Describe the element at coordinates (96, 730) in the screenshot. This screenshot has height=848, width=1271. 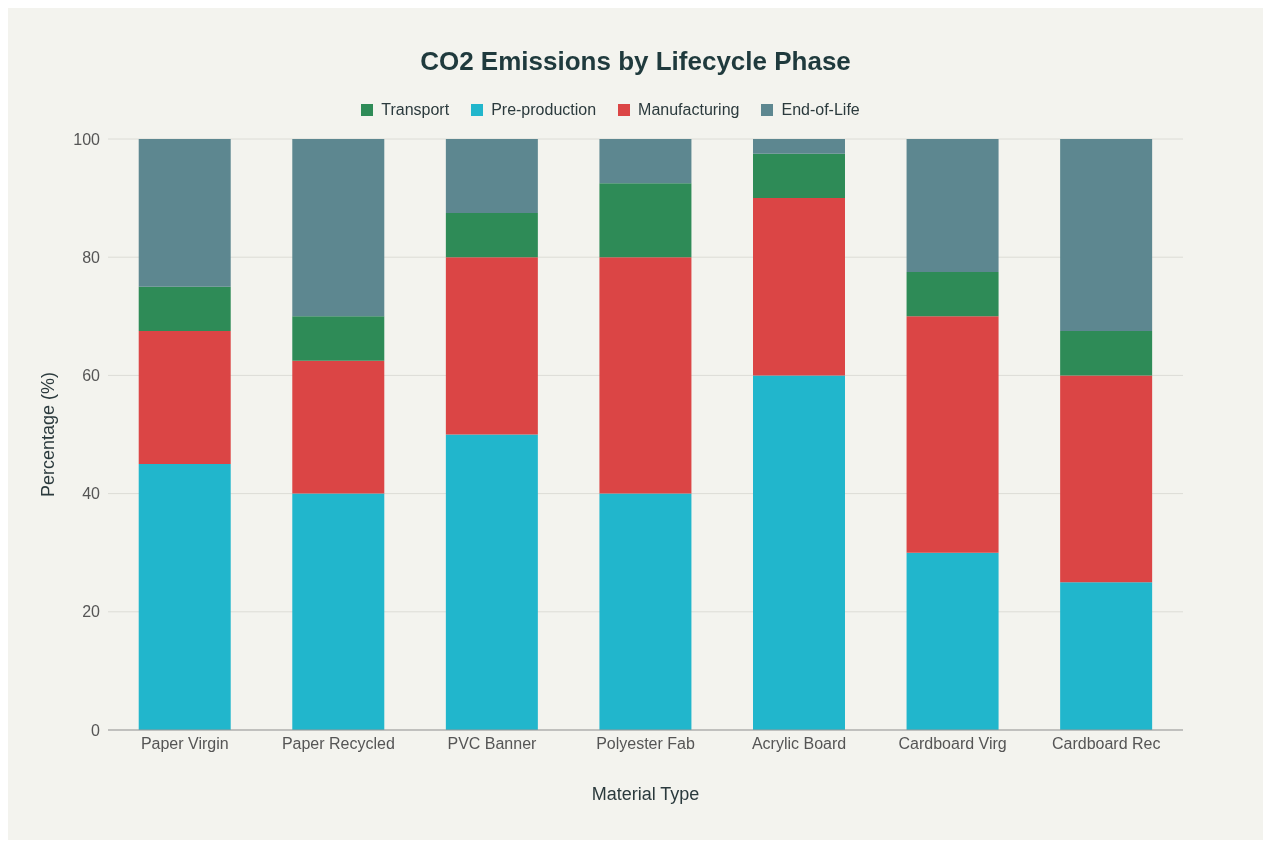
I see `y-tick-label: 0` at that location.